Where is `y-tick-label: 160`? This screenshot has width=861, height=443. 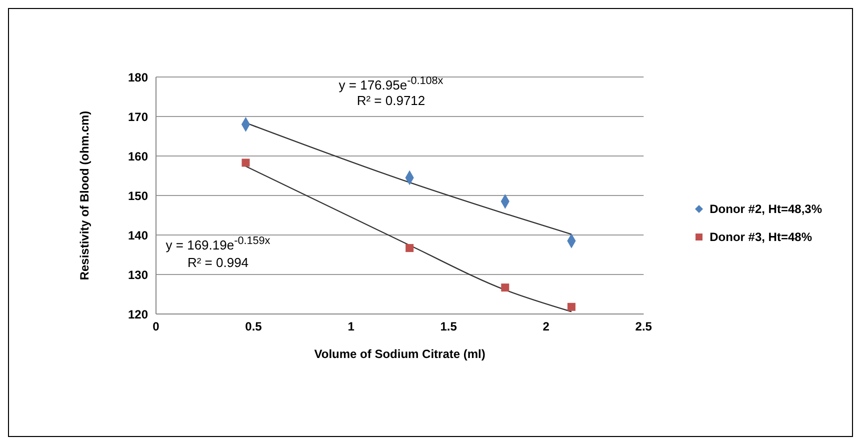 y-tick-label: 160 is located at coordinates (138, 156).